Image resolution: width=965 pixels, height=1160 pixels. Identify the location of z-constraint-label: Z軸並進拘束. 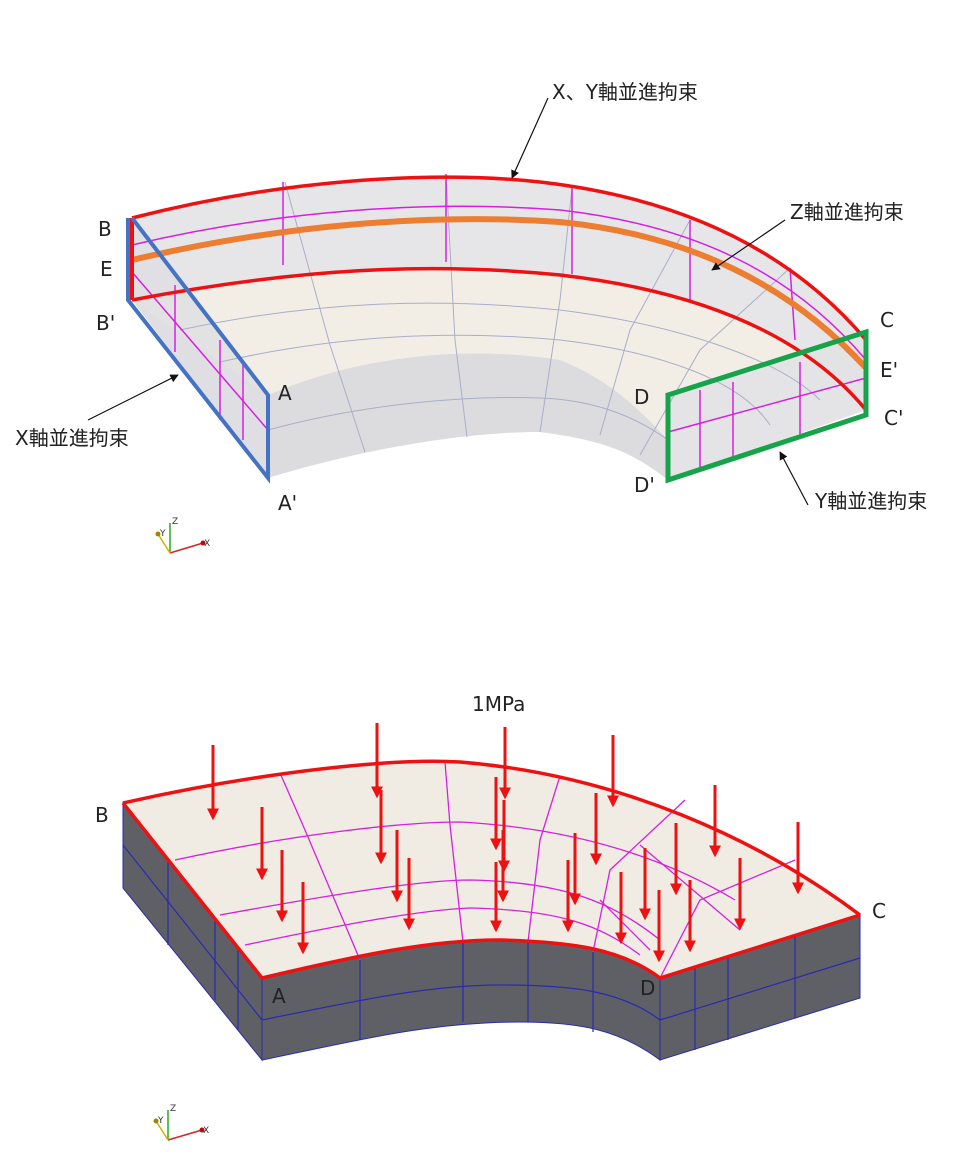
(847, 212).